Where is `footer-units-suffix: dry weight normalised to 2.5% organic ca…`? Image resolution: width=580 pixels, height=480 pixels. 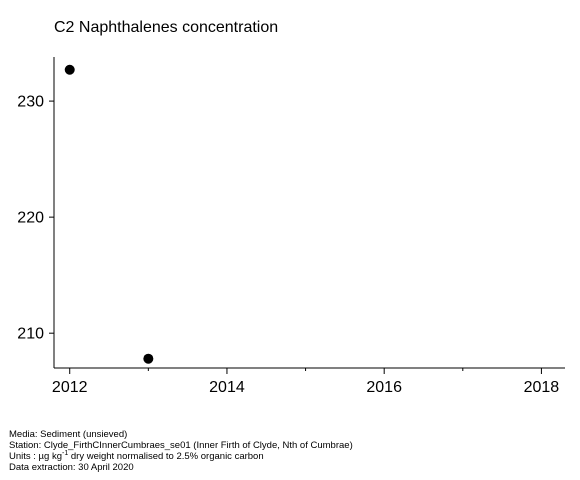 footer-units-suffix: dry weight normalised to 2.5% organic ca… is located at coordinates (166, 456).